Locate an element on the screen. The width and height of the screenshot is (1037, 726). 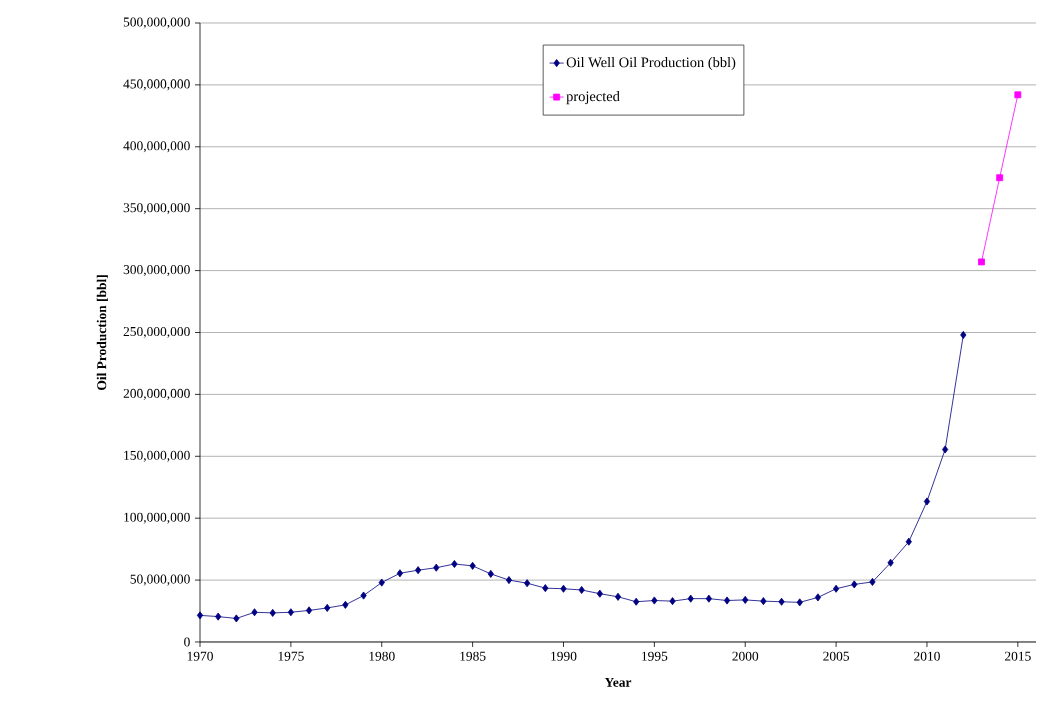
y-tick-label: 300,000,000 is located at coordinates (156, 271).